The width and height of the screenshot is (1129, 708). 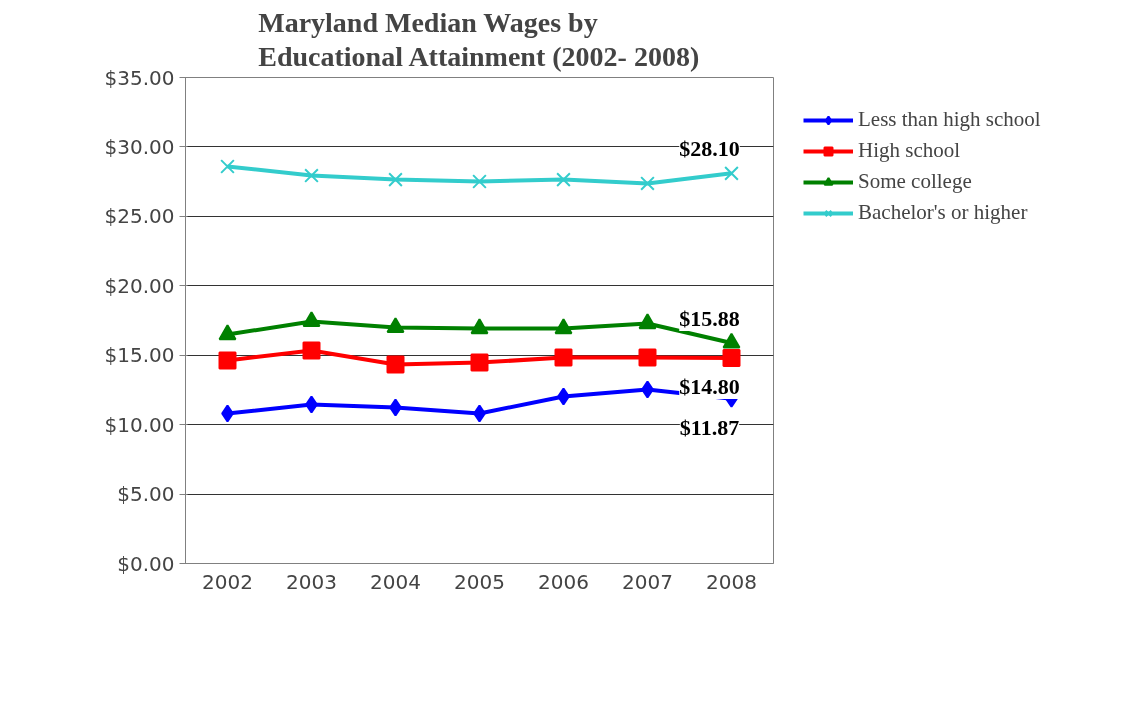 What do you see at coordinates (311, 581) in the screenshot?
I see `x-tick-label: 2003` at bounding box center [311, 581].